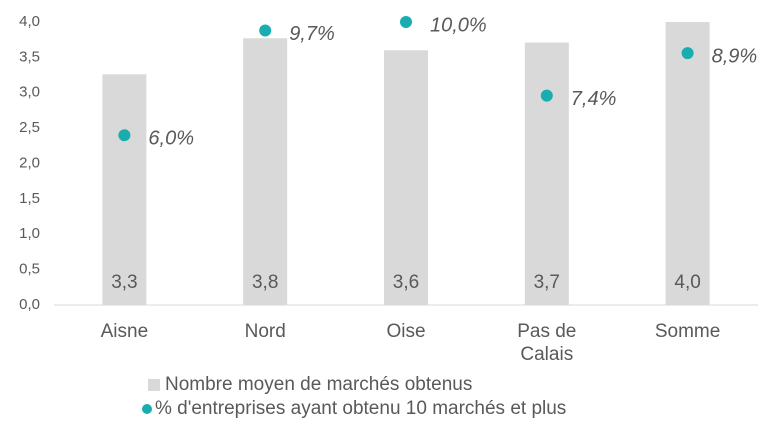 Image resolution: width=771 pixels, height=428 pixels. What do you see at coordinates (594, 99) in the screenshot?
I see `point-label: 7,4%` at bounding box center [594, 99].